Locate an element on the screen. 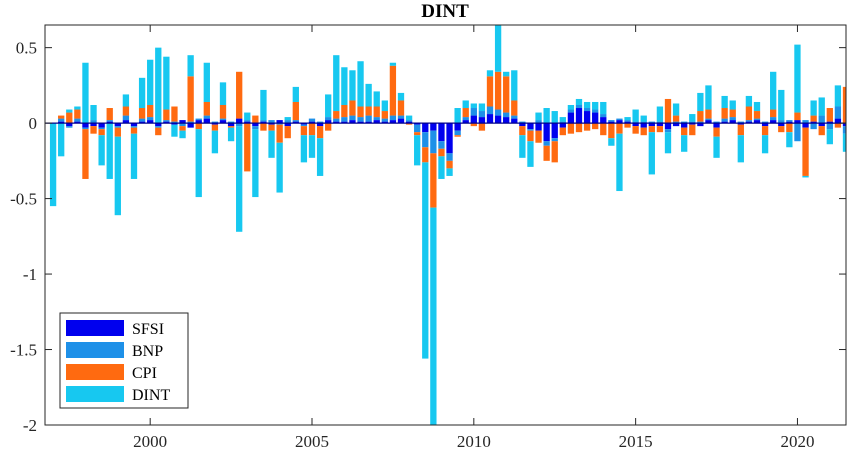 The width and height of the screenshot is (849, 455). x-tick-label: 2000 is located at coordinates (150, 441).